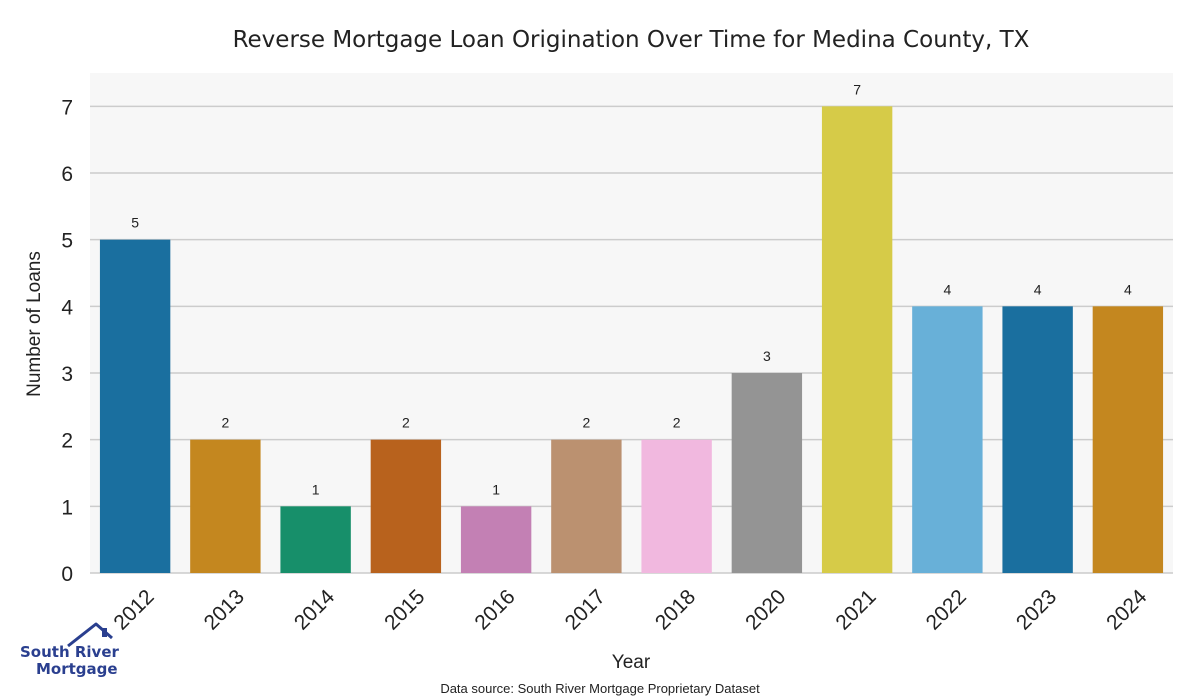 This screenshot has width=1200, height=700. What do you see at coordinates (67, 307) in the screenshot?
I see `y-tick-label: 4` at bounding box center [67, 307].